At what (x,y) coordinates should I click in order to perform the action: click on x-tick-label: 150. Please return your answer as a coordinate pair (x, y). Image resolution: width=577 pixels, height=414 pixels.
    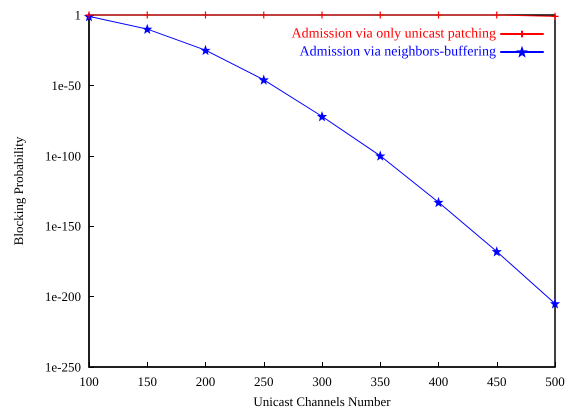
    Looking at the image, I should click on (147, 381).